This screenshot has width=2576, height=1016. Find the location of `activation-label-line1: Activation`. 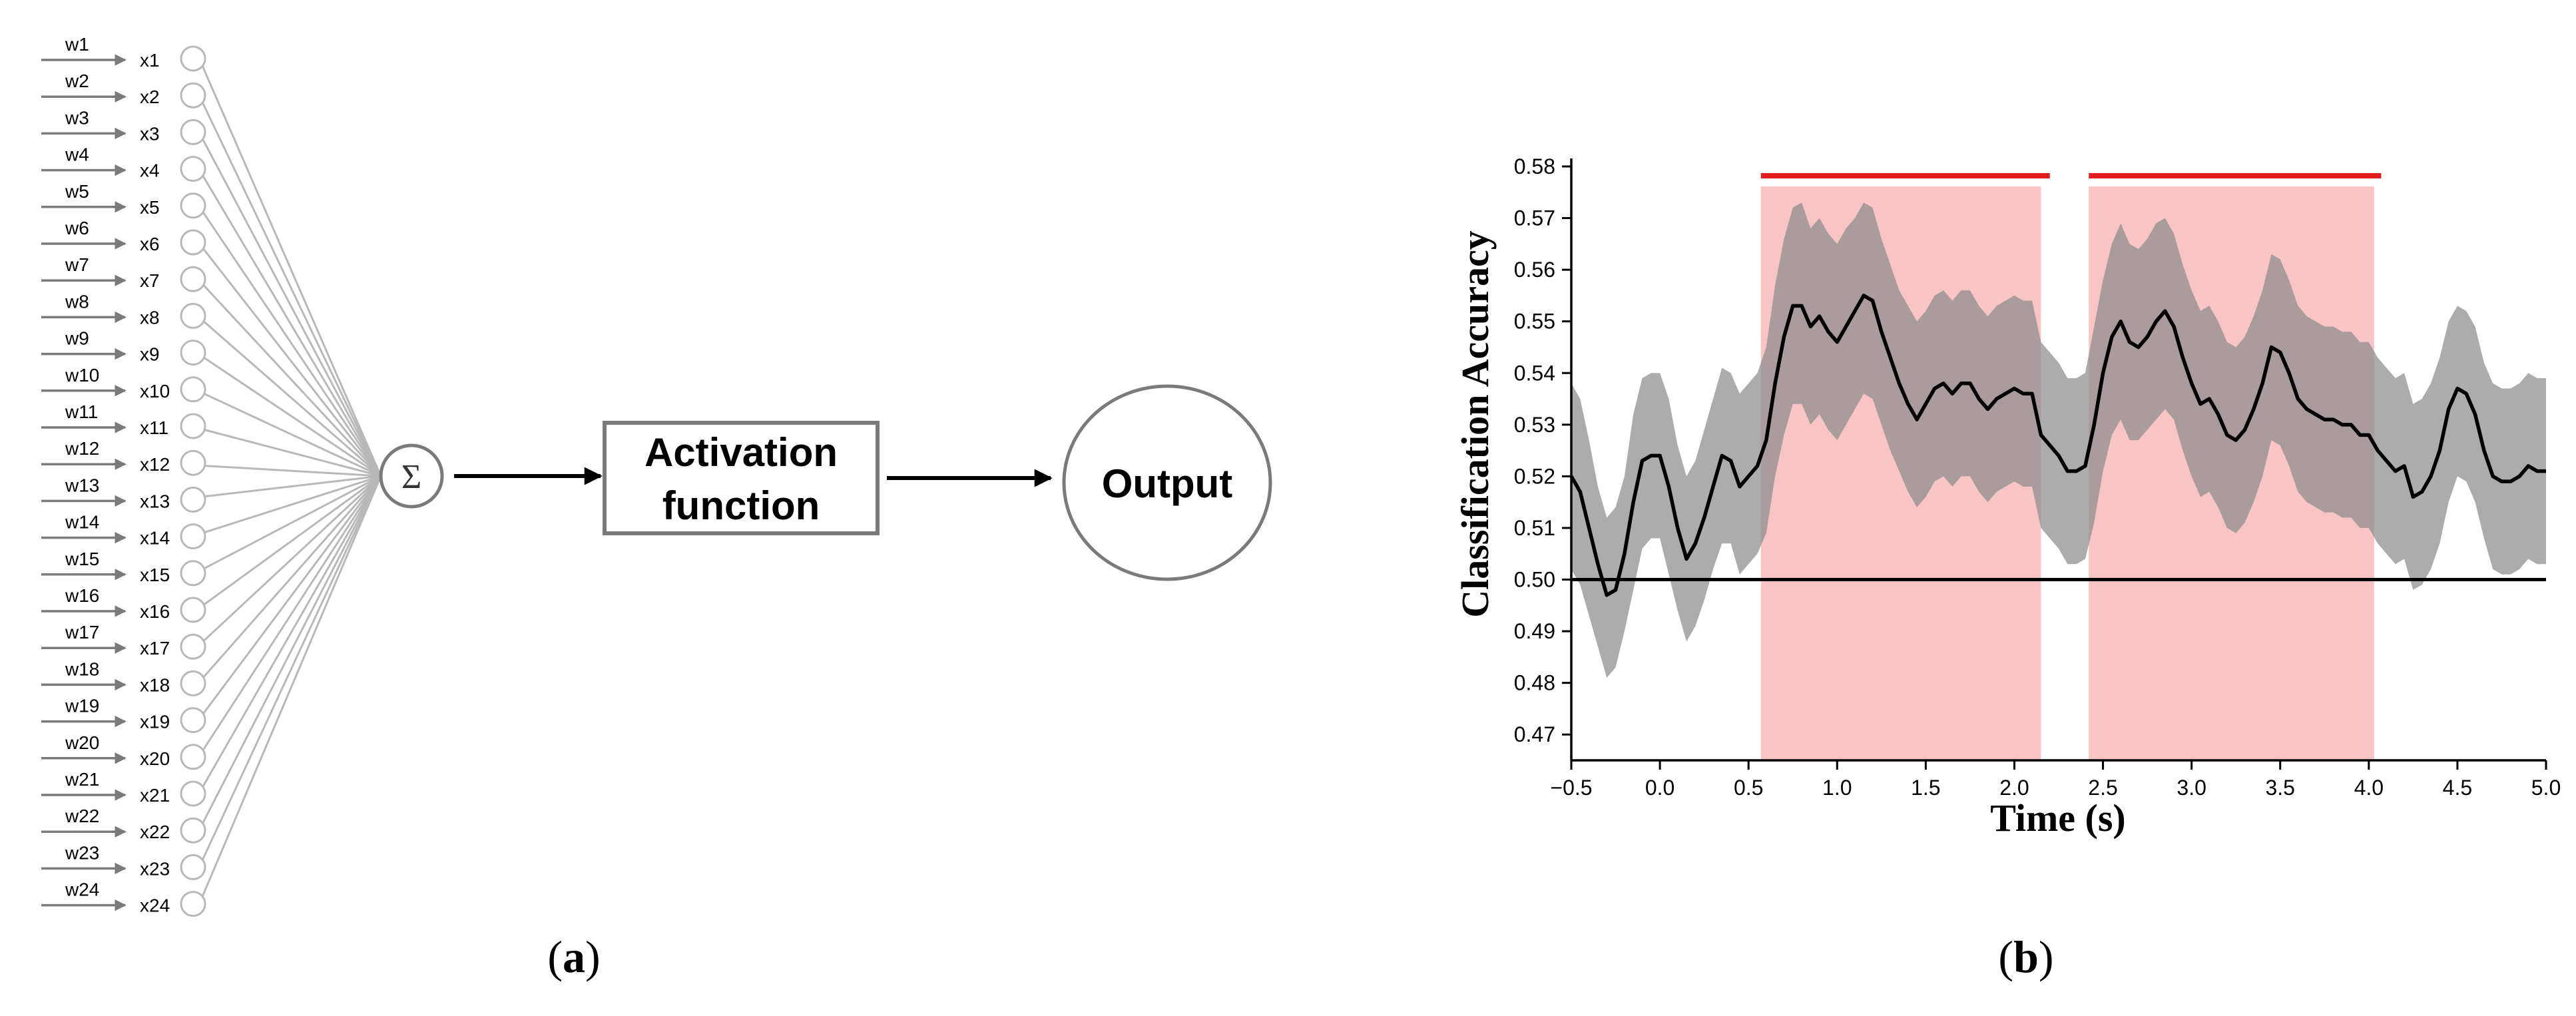

activation-label-line1: Activation is located at coordinates (741, 452).